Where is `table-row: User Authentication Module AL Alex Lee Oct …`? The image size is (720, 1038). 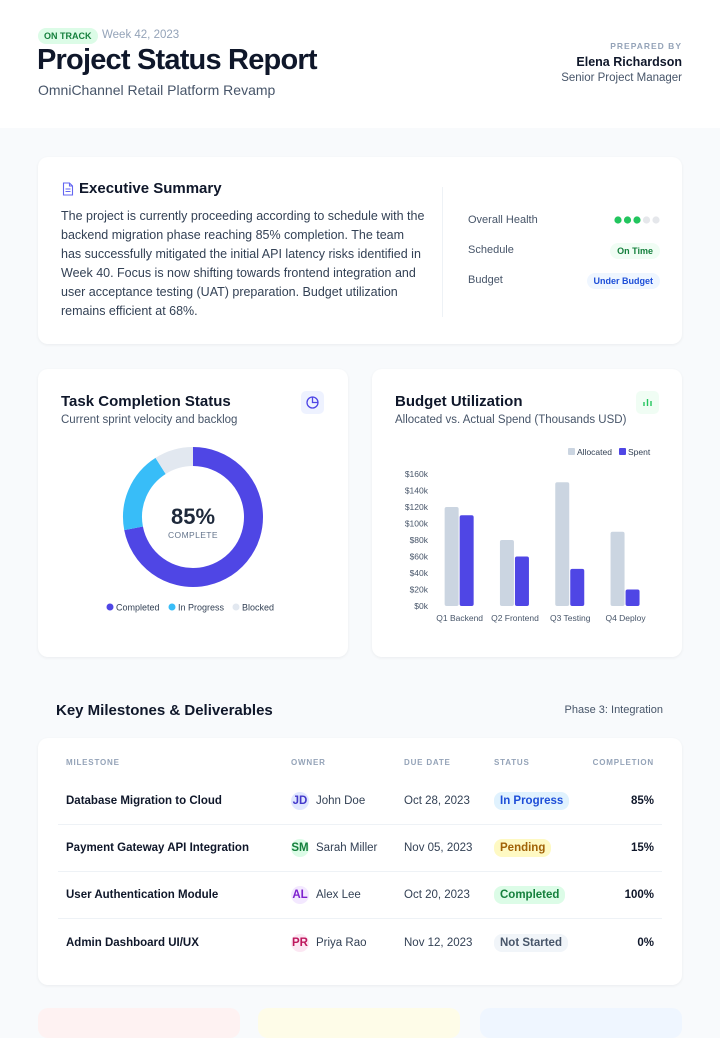
table-row: User Authentication Module AL Alex Lee Oct … is located at coordinates (360, 895).